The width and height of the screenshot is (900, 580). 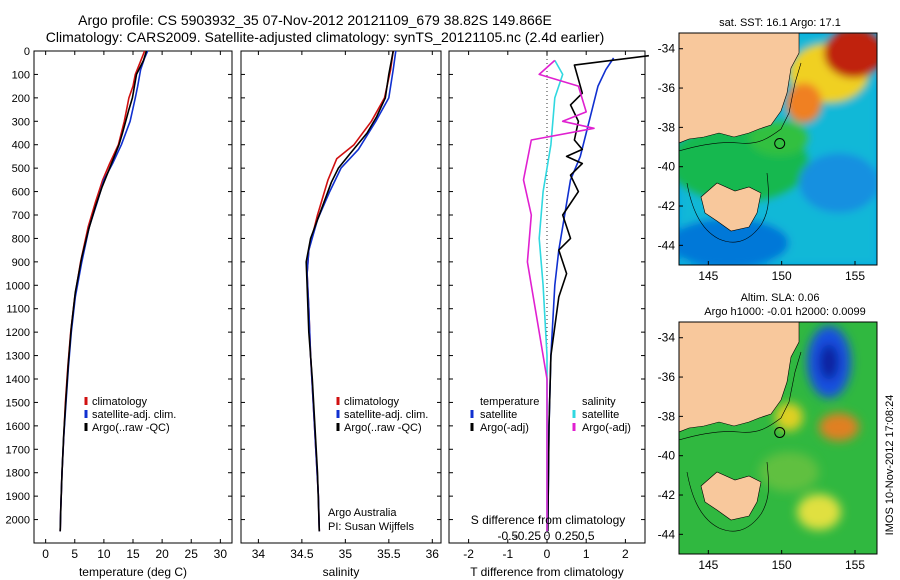 I want to click on legend-header-salinity: salinity, so click(x=599, y=402).